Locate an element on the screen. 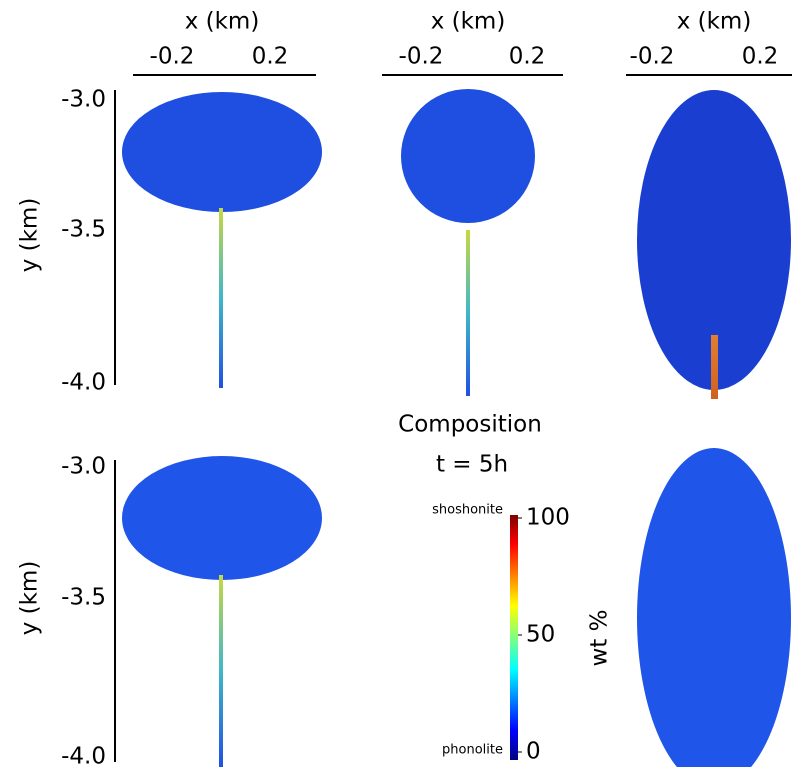 This screenshot has width=792, height=771. colorbar-label: wt % is located at coordinates (600, 638).